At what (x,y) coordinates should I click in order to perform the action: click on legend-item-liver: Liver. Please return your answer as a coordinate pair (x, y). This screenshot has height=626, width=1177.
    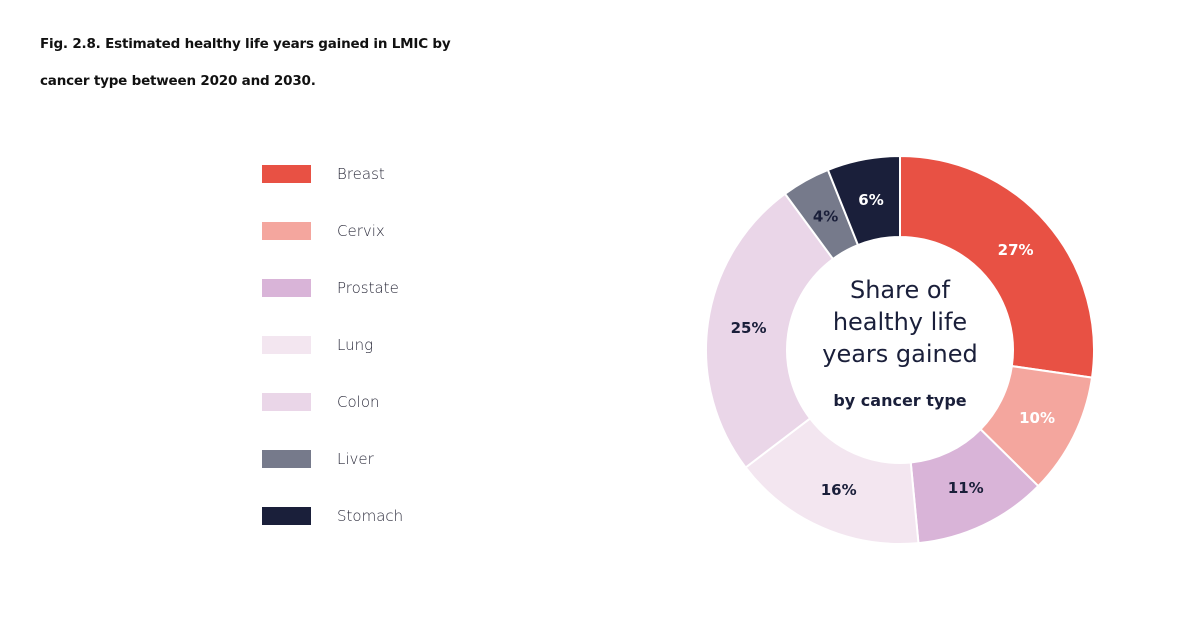
    Looking at the image, I should click on (362, 458).